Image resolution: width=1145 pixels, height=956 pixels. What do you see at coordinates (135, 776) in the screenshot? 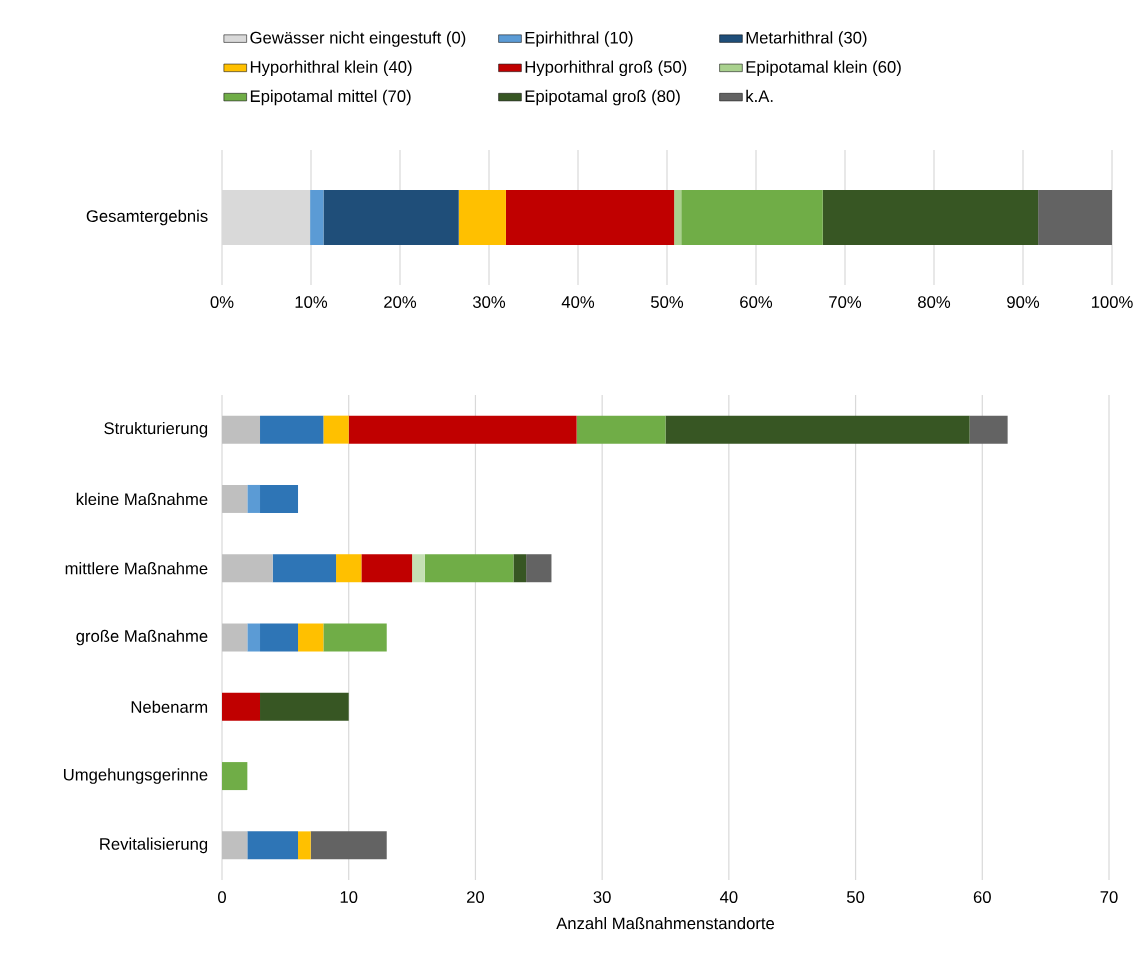
I see `y-tick-label: Umgehungsgerinne` at bounding box center [135, 776].